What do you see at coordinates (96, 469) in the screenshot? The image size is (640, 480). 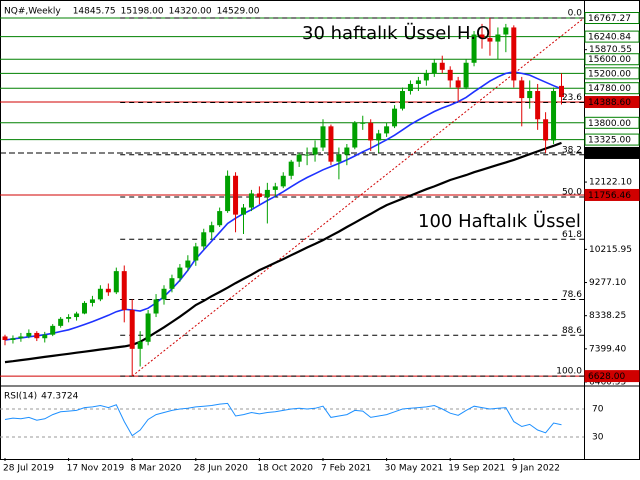 I see `x-tick-label: 17 Nov 2019` at bounding box center [96, 469].